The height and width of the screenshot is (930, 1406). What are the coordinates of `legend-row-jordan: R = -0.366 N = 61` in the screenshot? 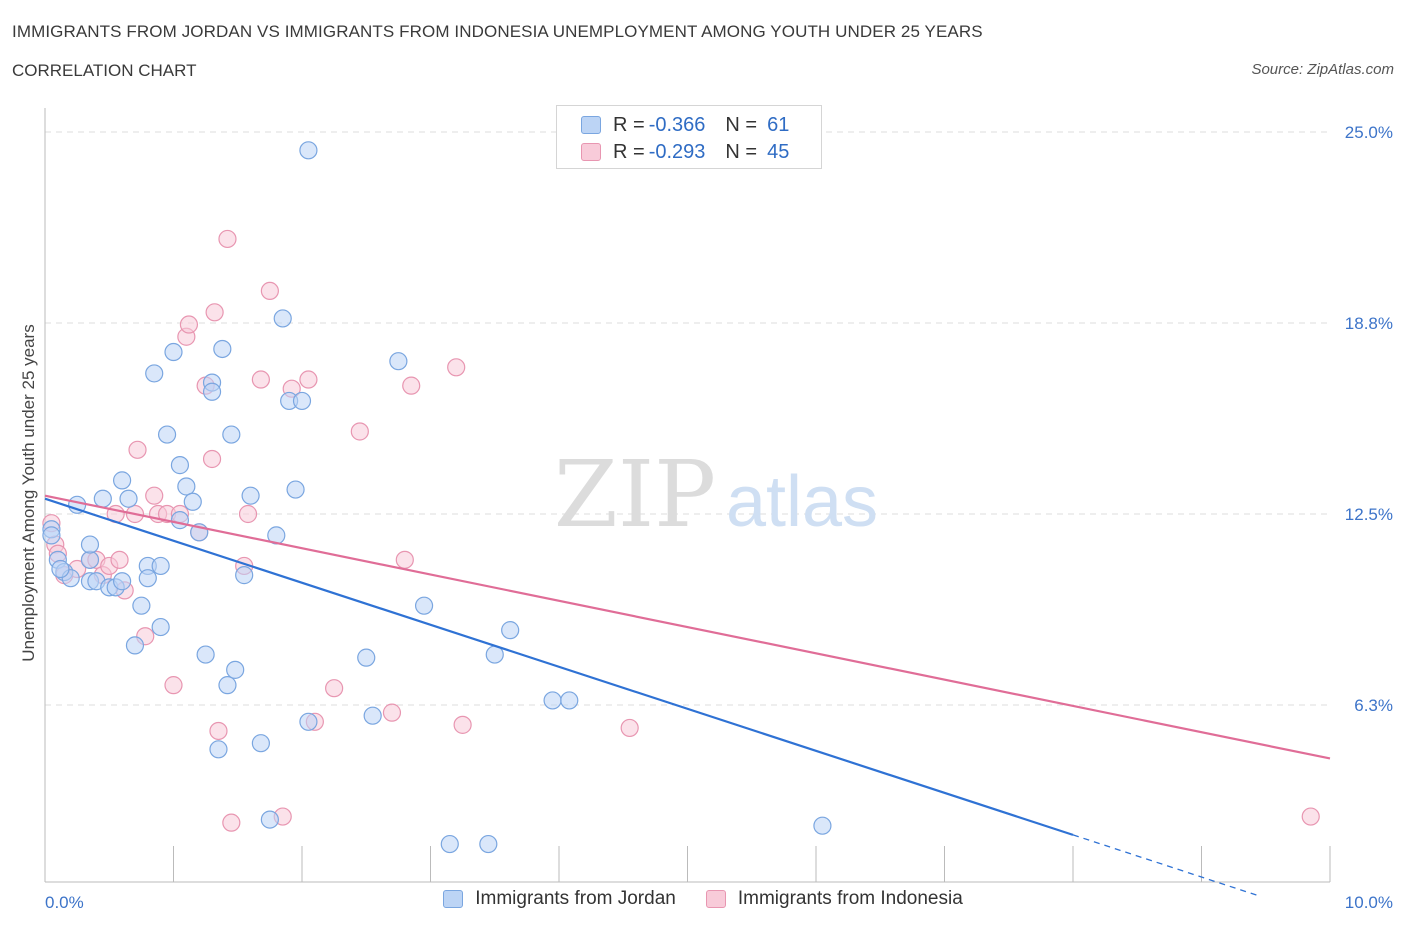 It's located at (685, 125).